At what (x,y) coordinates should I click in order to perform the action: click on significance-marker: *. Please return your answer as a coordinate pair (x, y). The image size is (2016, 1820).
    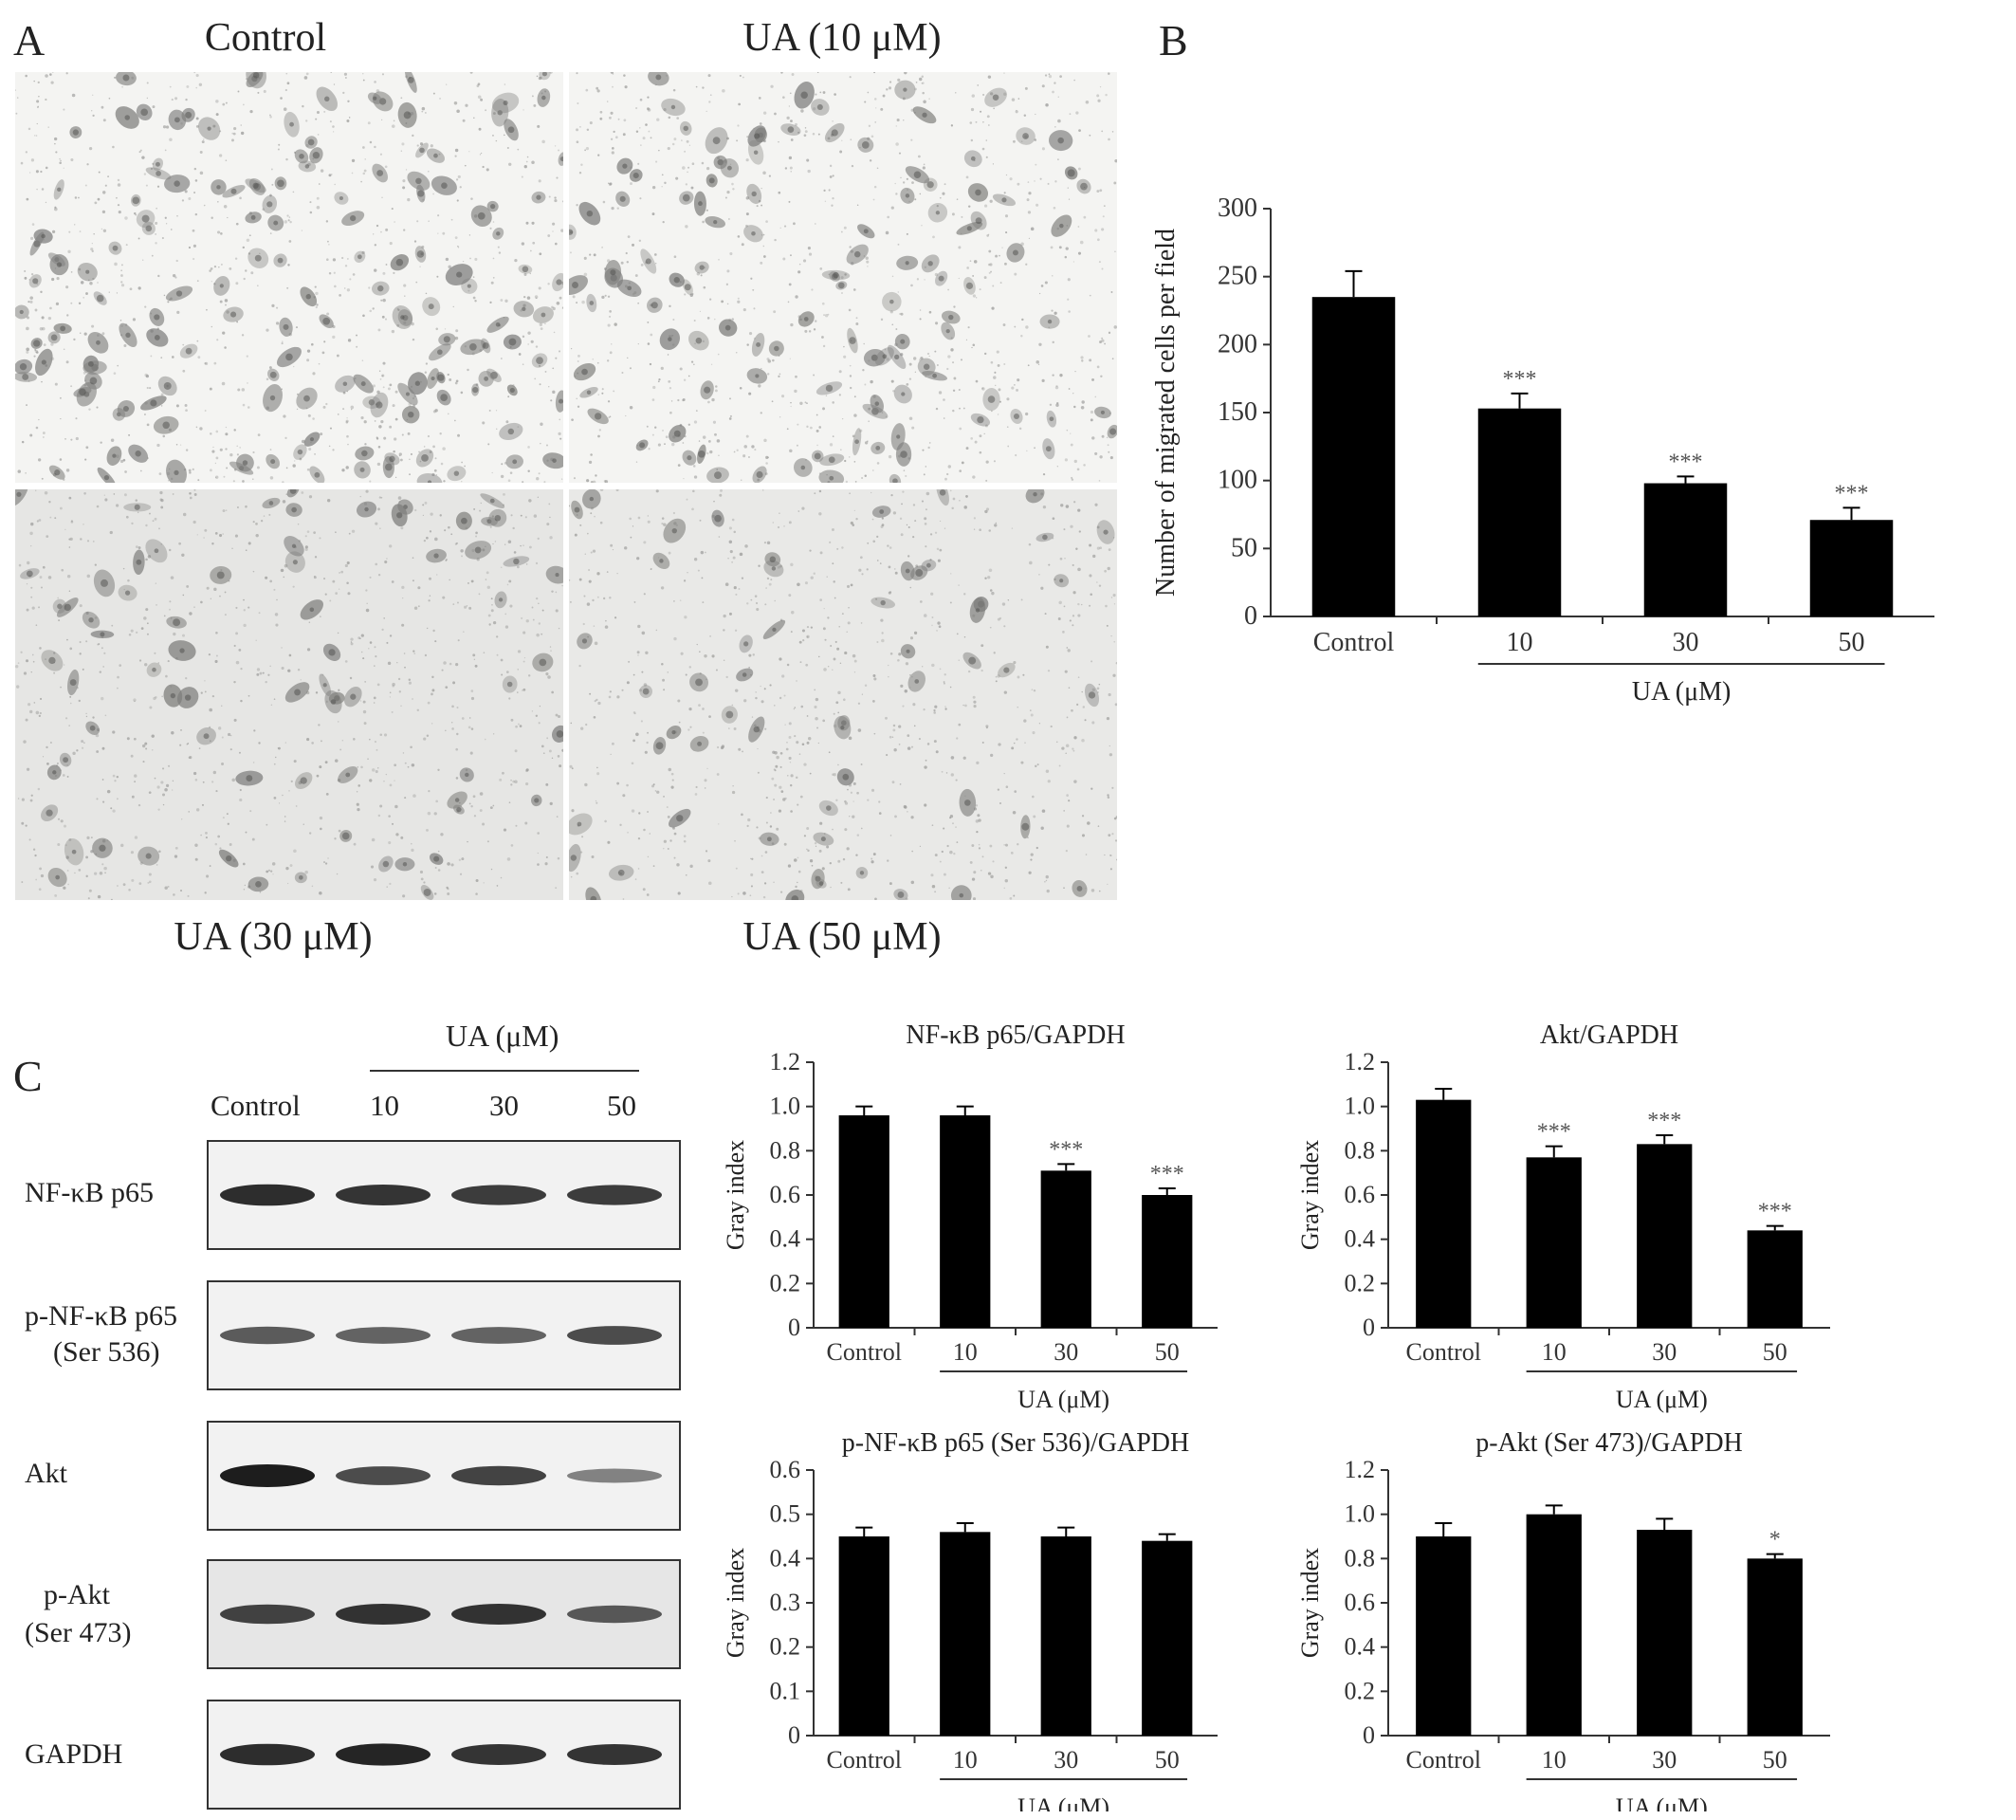
    Looking at the image, I should click on (1775, 1540).